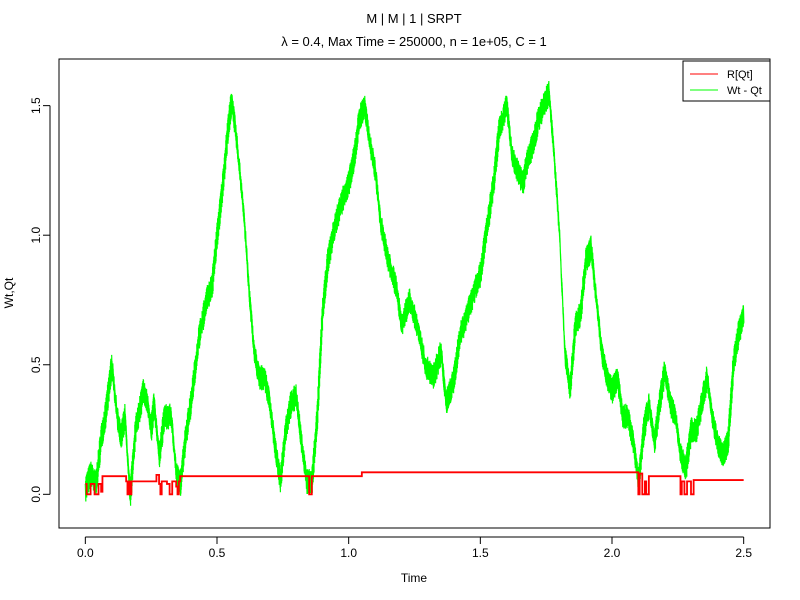  I want to click on x-tick-label: 0.0, so click(85, 553).